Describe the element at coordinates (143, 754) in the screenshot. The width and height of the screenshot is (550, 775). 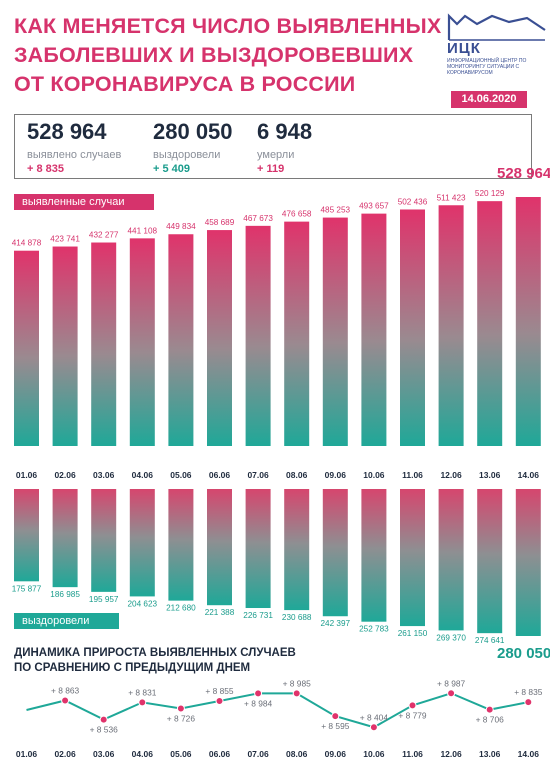
I see `date-tick-label: 04.06` at that location.